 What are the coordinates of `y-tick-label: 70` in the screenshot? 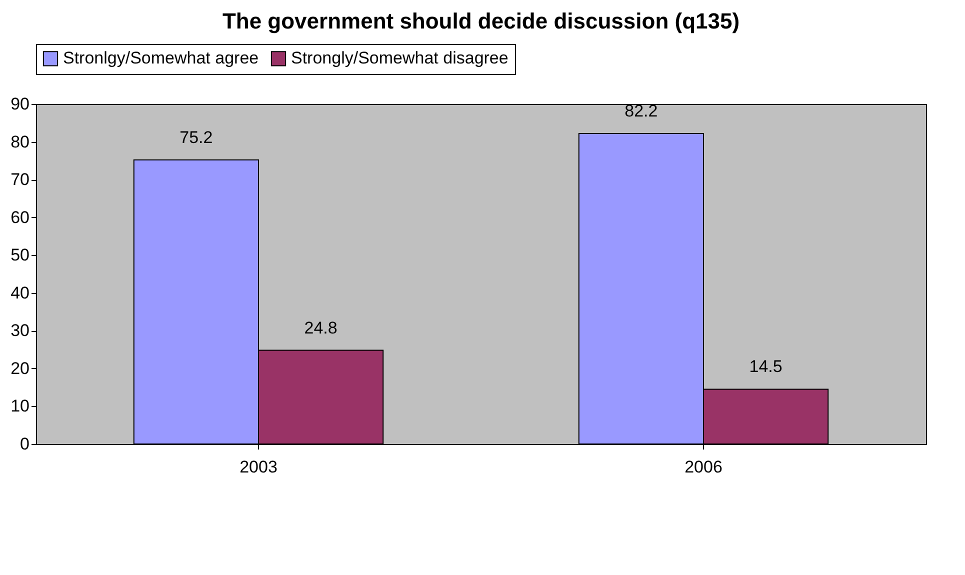 It's located at (20, 180).